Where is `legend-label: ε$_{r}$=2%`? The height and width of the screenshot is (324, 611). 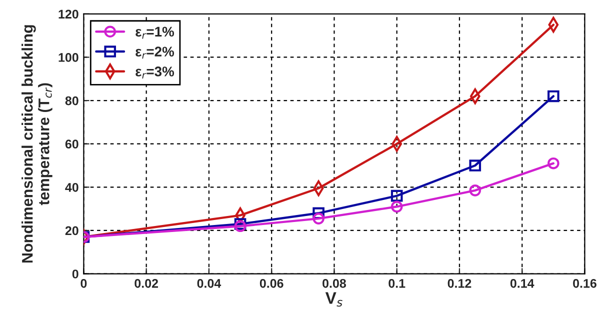
legend-label: ε$_{r}$=2% is located at coordinates (155, 52).